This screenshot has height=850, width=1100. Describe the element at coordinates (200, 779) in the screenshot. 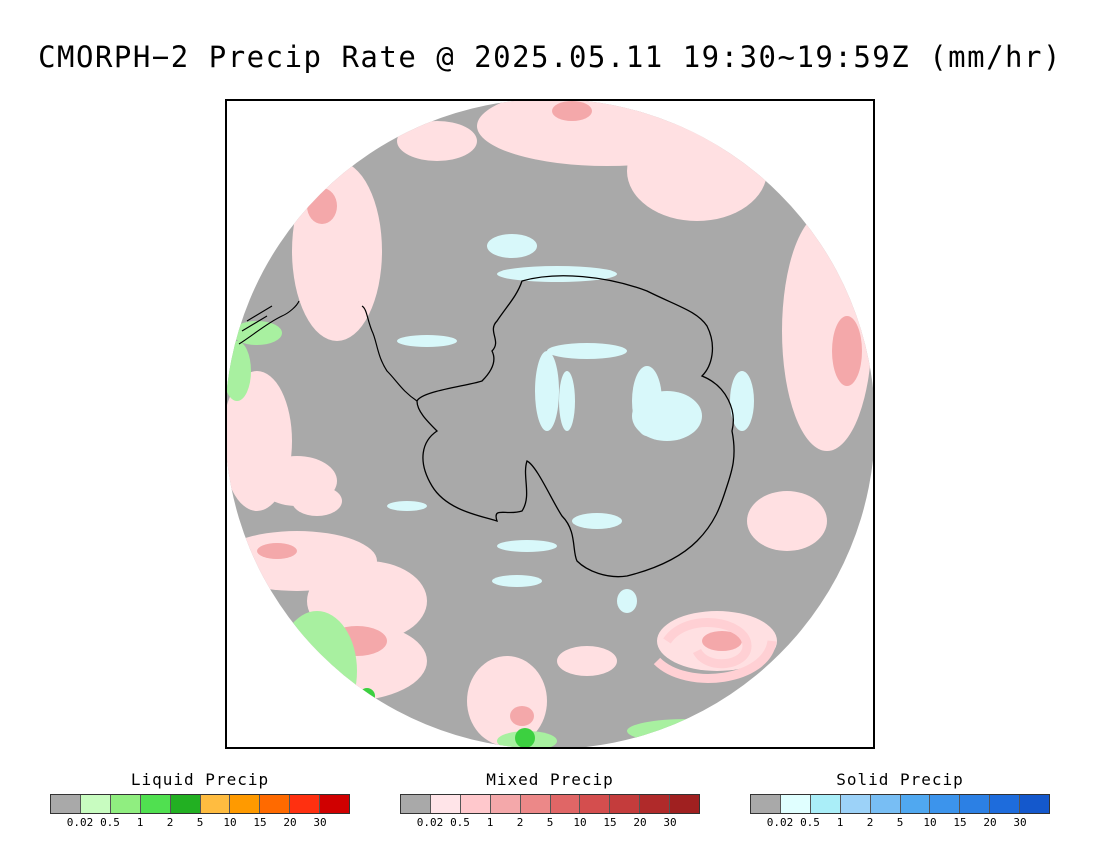

I see `legend-title: Liquid Precip` at that location.